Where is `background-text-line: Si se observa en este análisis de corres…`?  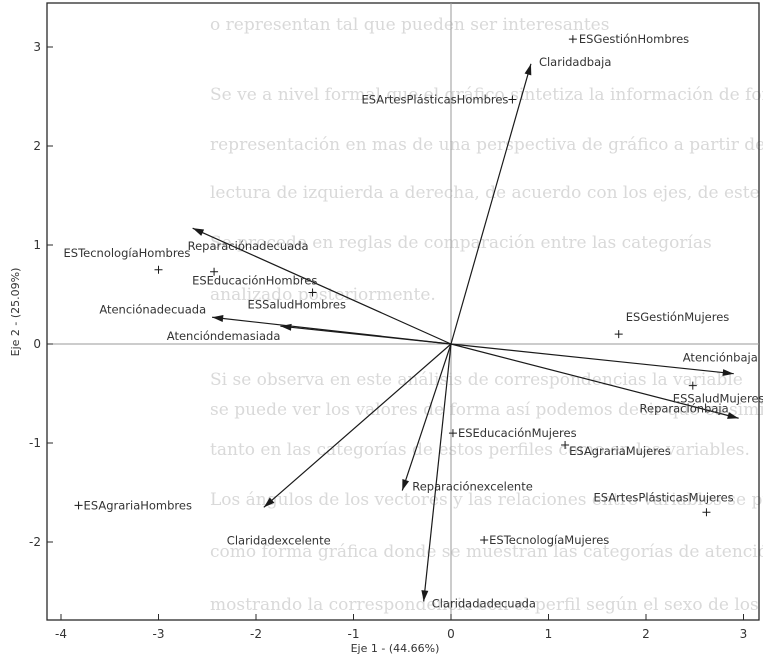
background-text-line: Si se observa en este análisis de corres… is located at coordinates (476, 380).